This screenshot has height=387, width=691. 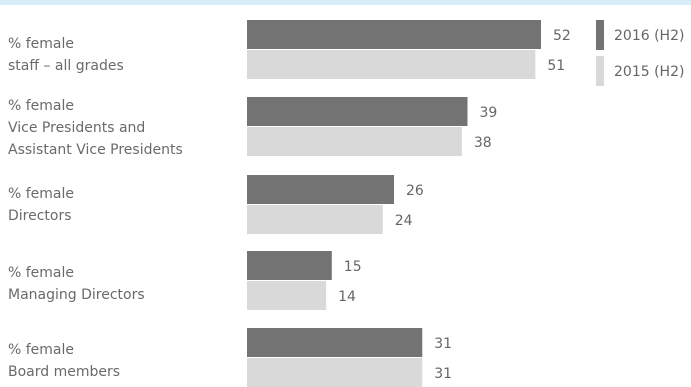 What do you see at coordinates (562, 36) in the screenshot?
I see `value-label: 52` at bounding box center [562, 36].